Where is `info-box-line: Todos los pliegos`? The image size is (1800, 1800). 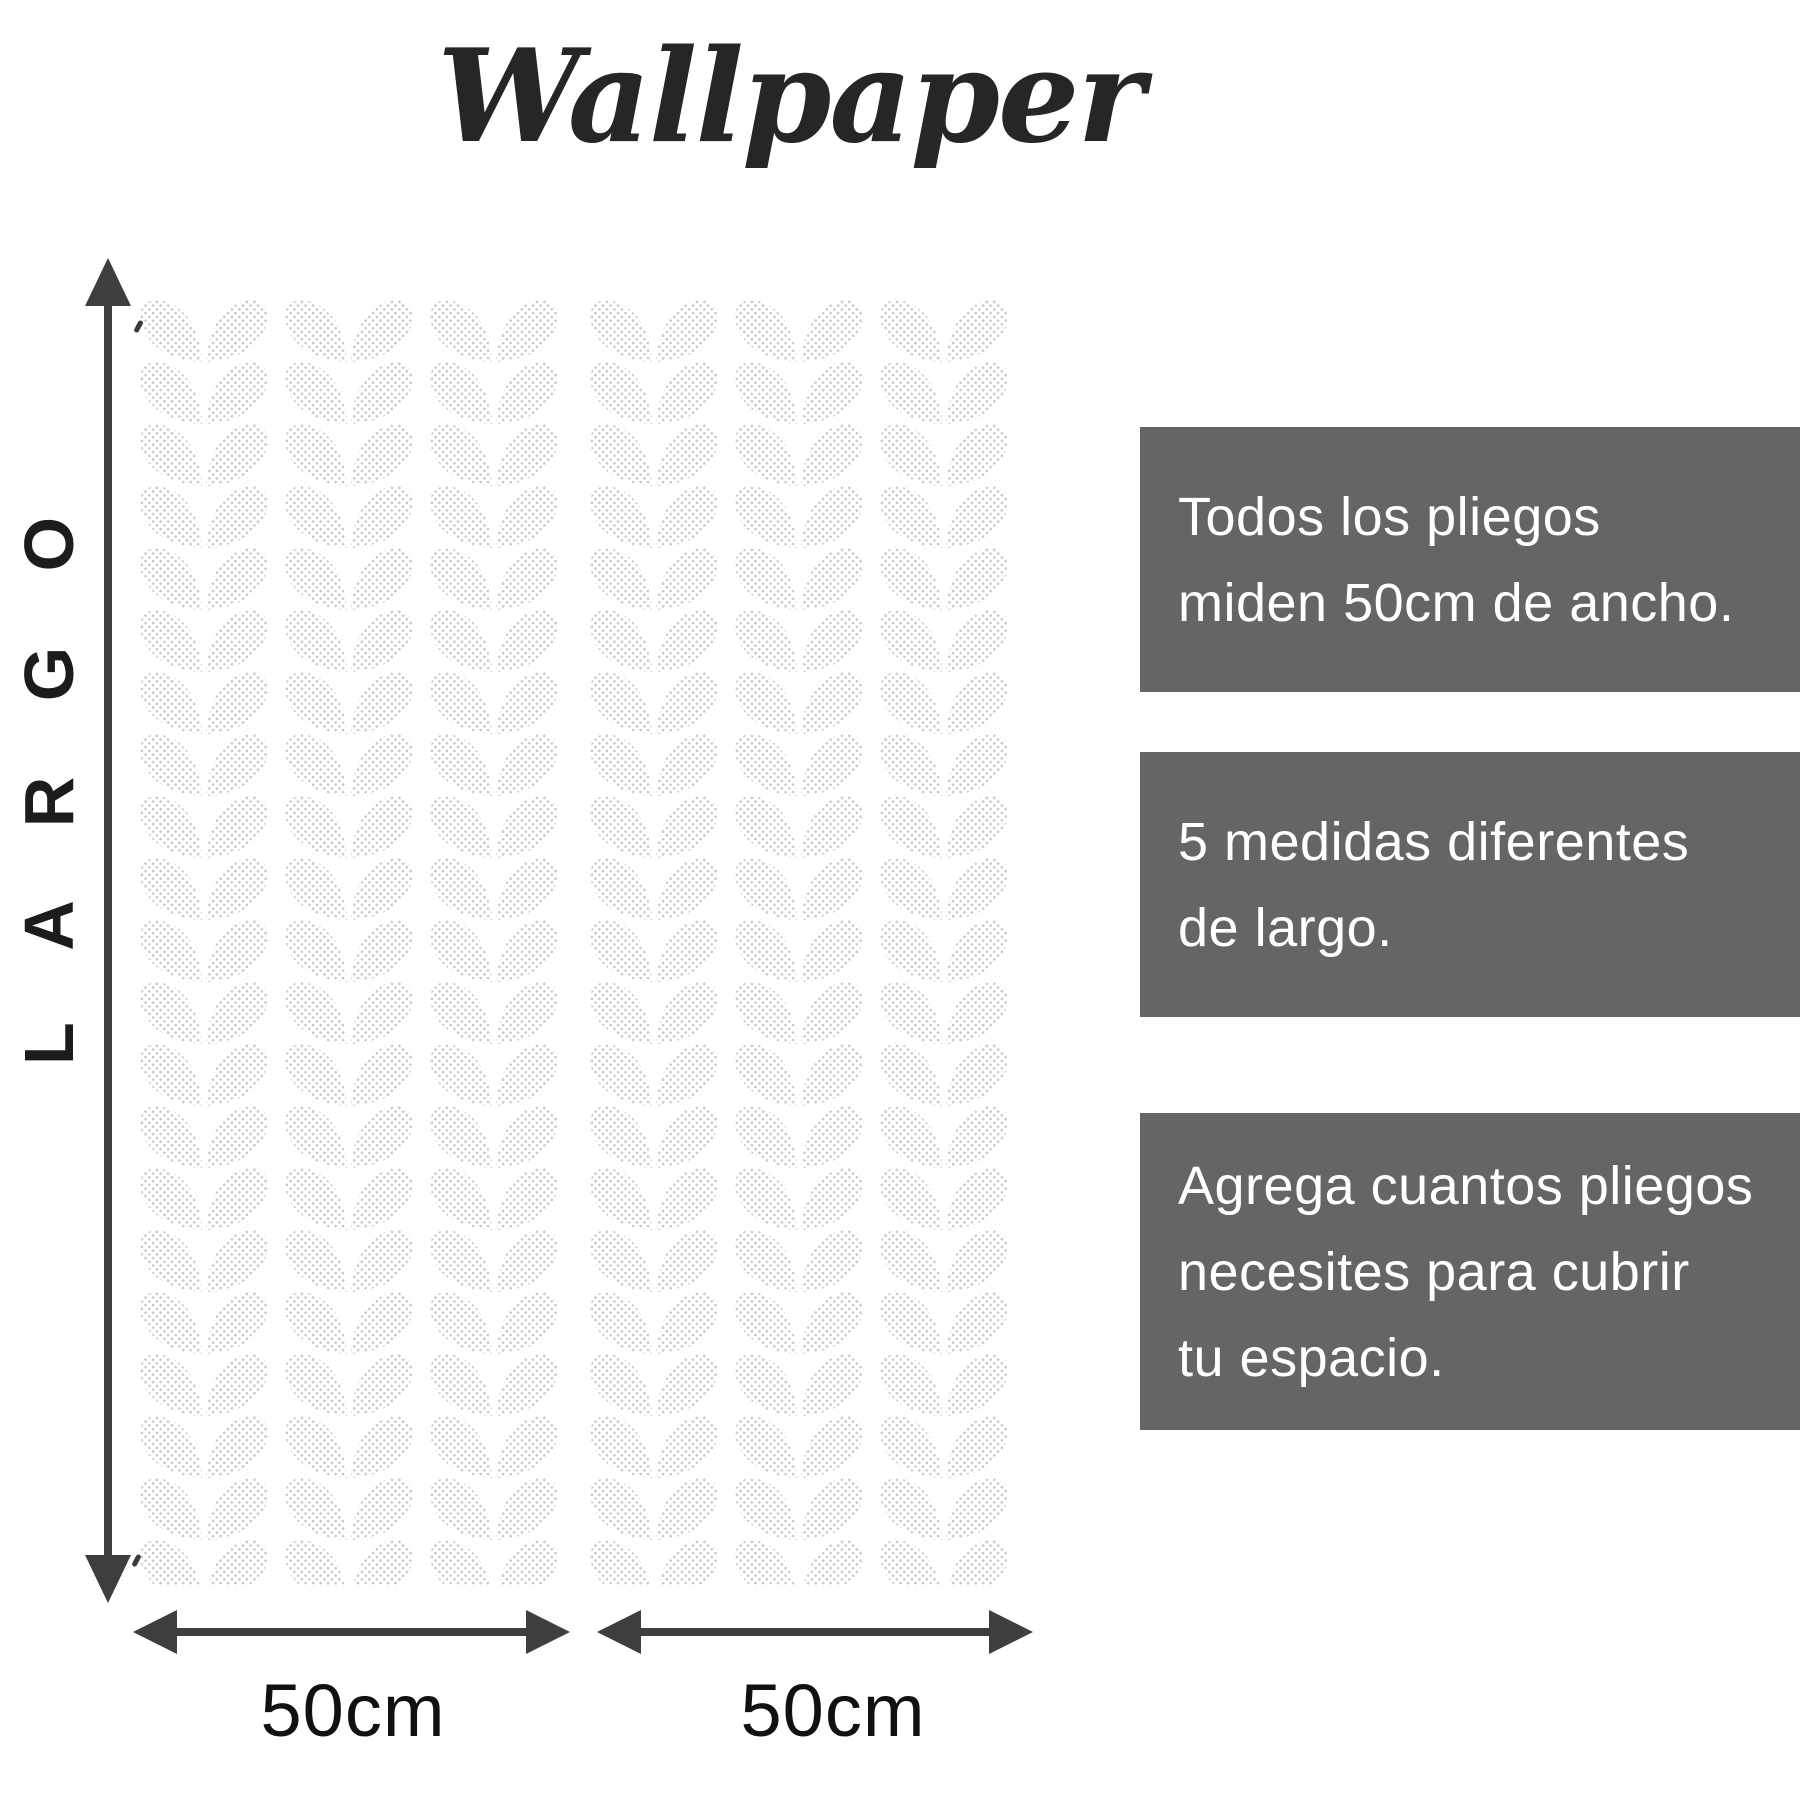
info-box-line: Todos los pliegos is located at coordinates (1389, 516).